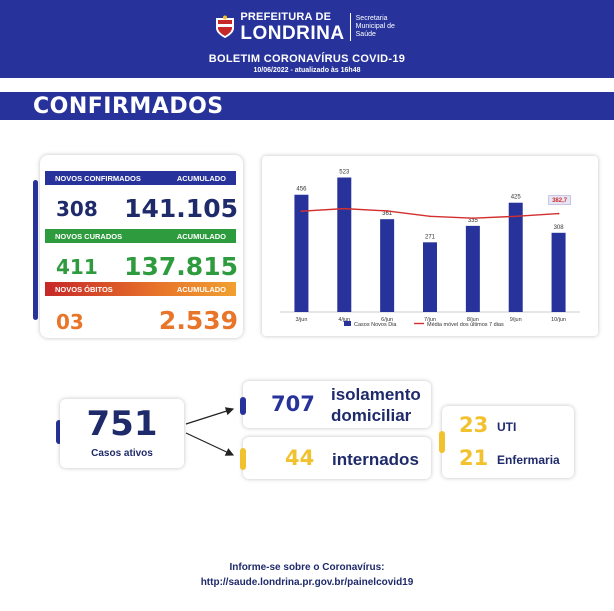  I want to click on city-name: LONDRINA, so click(292, 33).